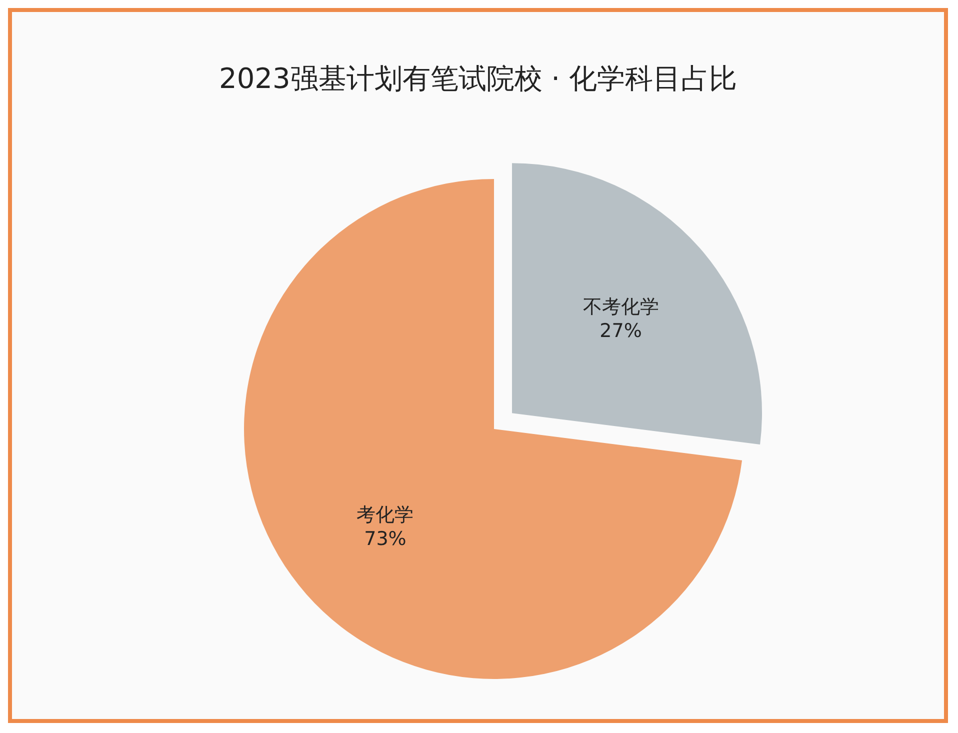  I want to click on slice-label: 不考化学, so click(620, 307).